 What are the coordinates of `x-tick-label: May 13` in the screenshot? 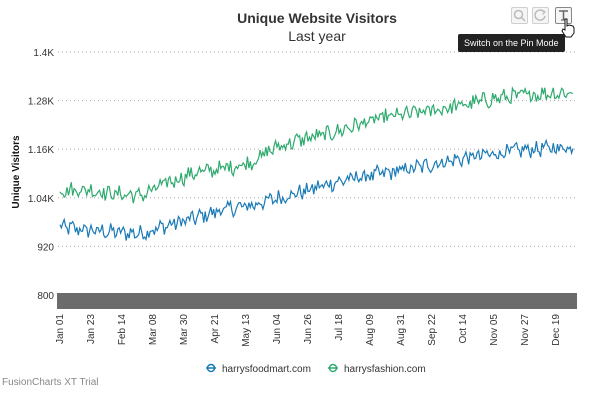 It's located at (246, 330).